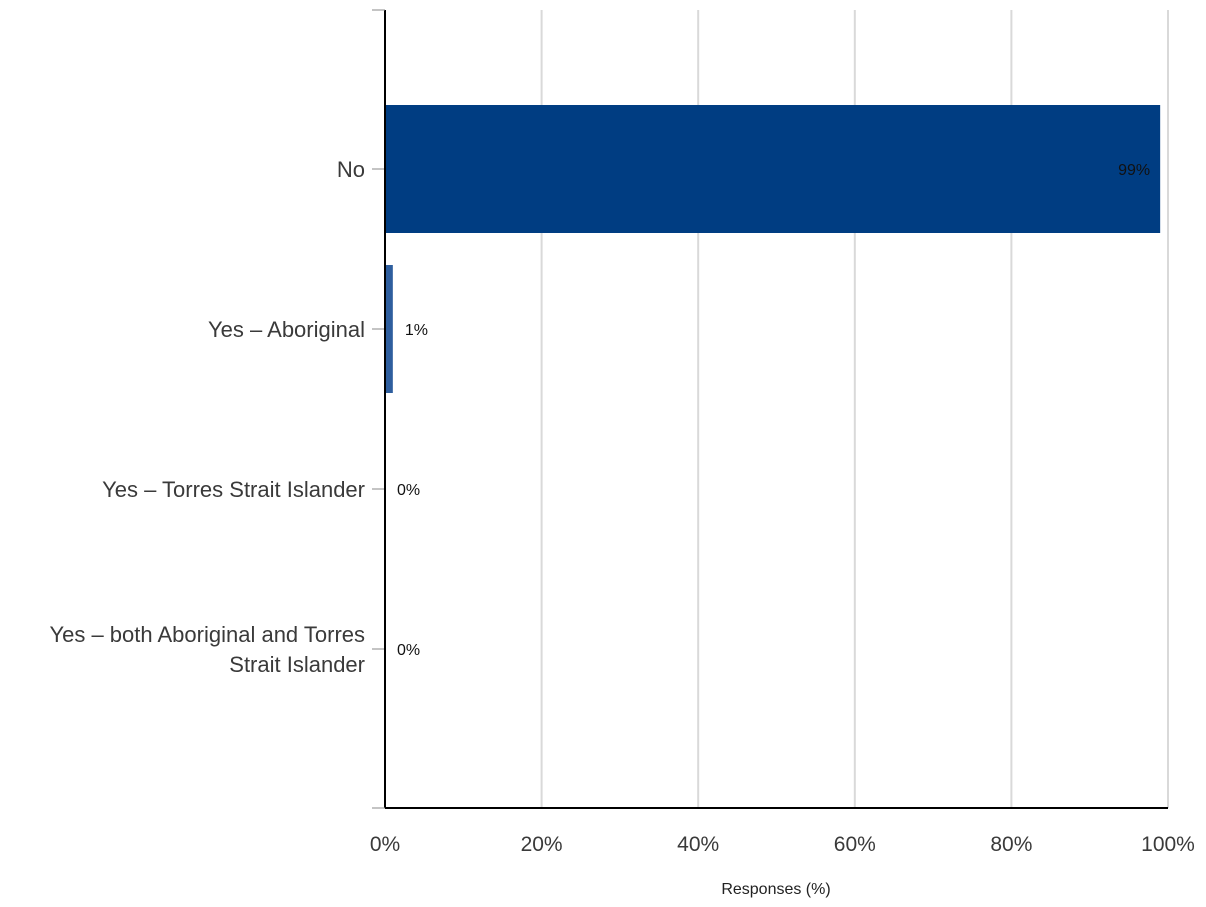 The image size is (1206, 907). What do you see at coordinates (297, 664) in the screenshot?
I see `category-label-3-1: Strait Islander` at bounding box center [297, 664].